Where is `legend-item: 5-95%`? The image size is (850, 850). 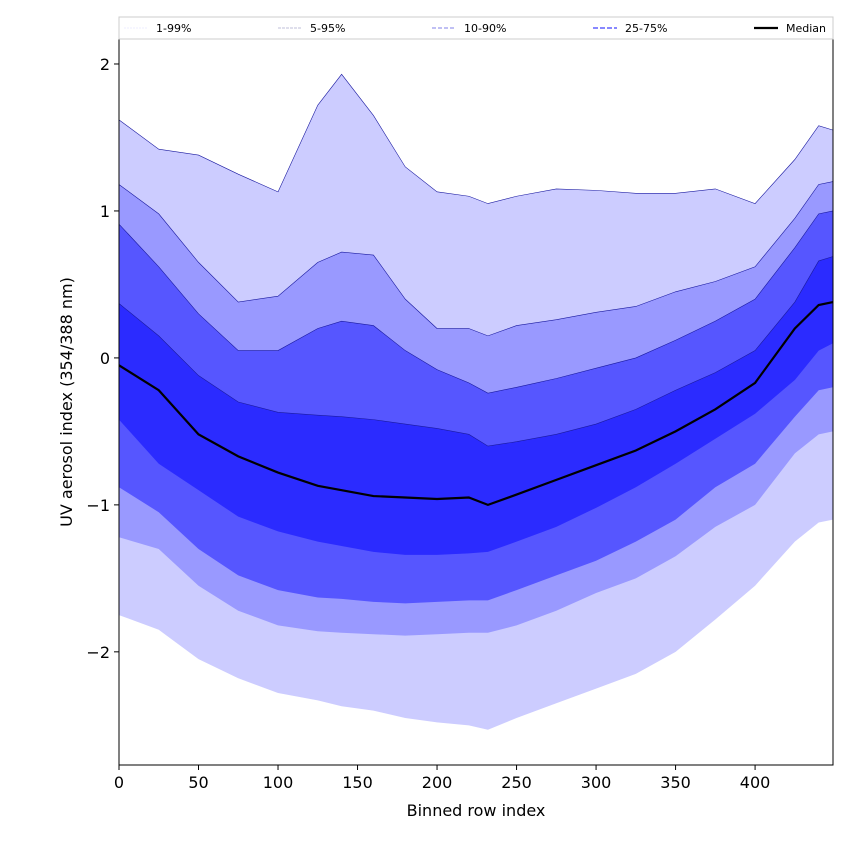 legend-item: 5-95% is located at coordinates (311, 28).